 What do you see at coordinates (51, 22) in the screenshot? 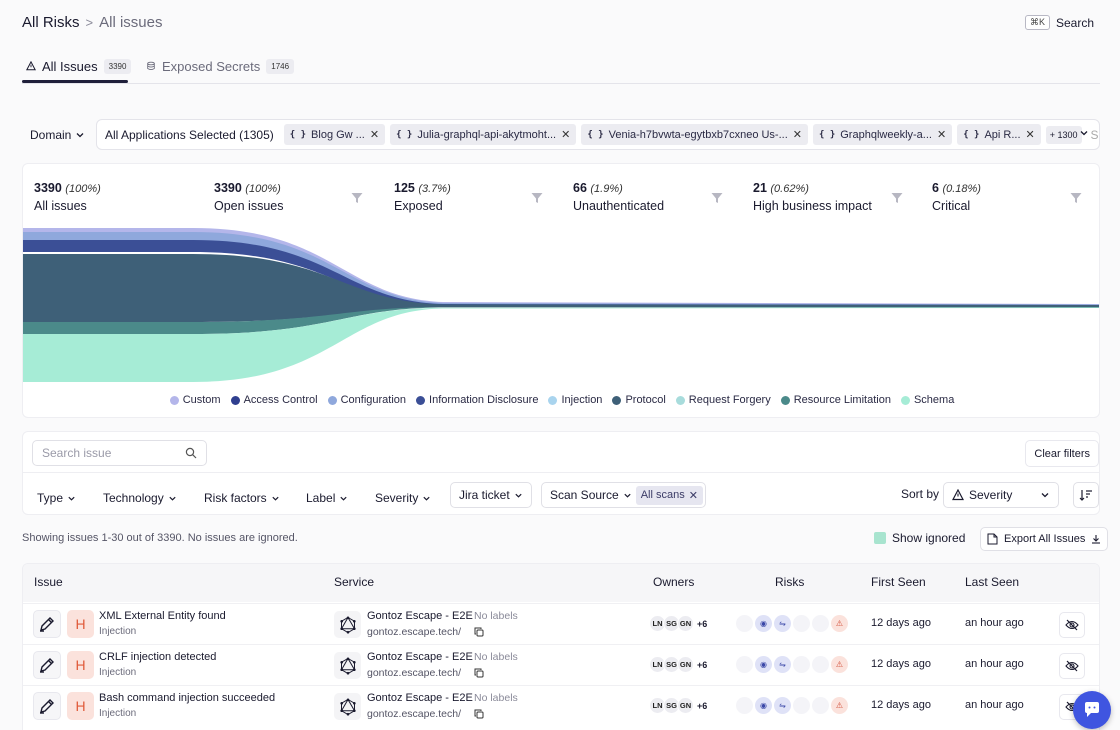
I see `breadcrumb-root: All Risks` at bounding box center [51, 22].